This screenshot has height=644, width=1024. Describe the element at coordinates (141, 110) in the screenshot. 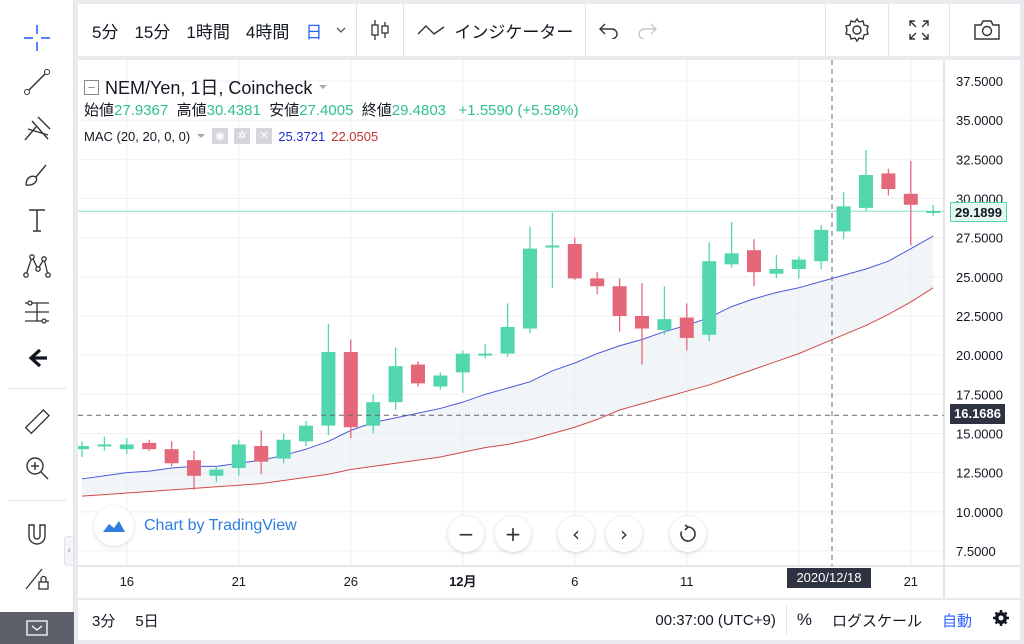

I see `open-value: 27.9367` at that location.